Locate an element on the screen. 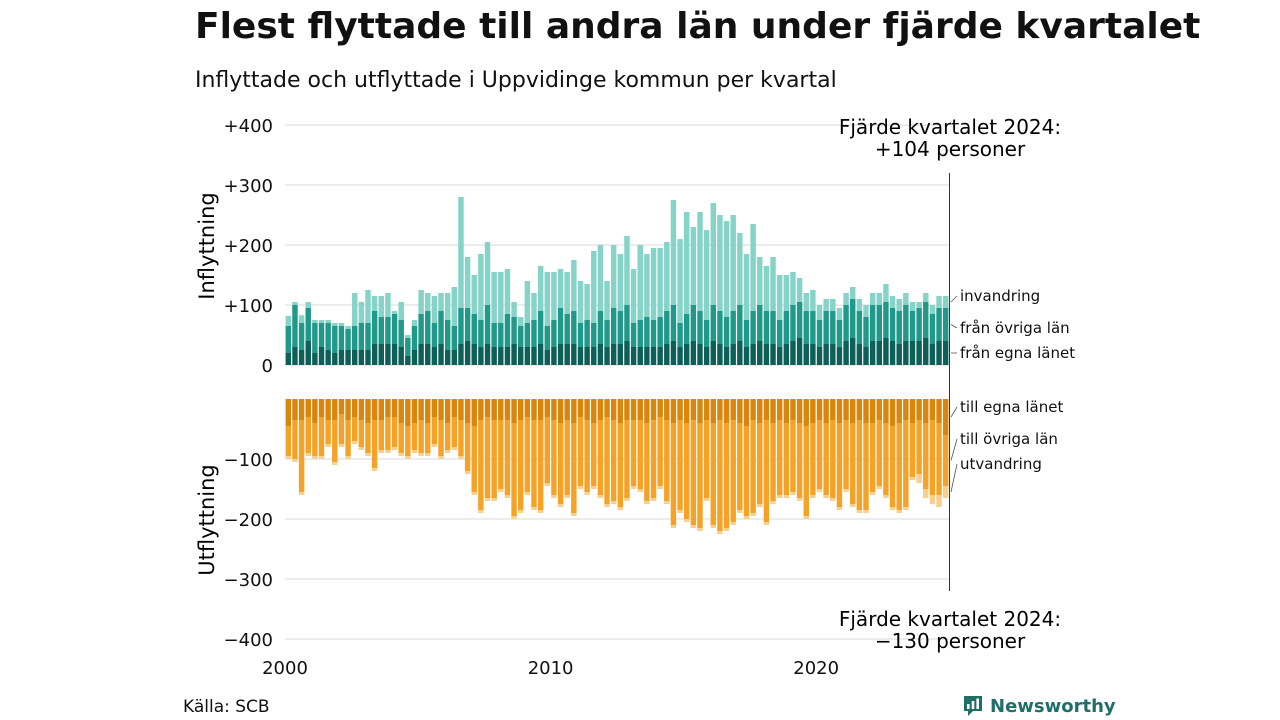 The image size is (1280, 720). y-tick-label: −300 is located at coordinates (248, 580).